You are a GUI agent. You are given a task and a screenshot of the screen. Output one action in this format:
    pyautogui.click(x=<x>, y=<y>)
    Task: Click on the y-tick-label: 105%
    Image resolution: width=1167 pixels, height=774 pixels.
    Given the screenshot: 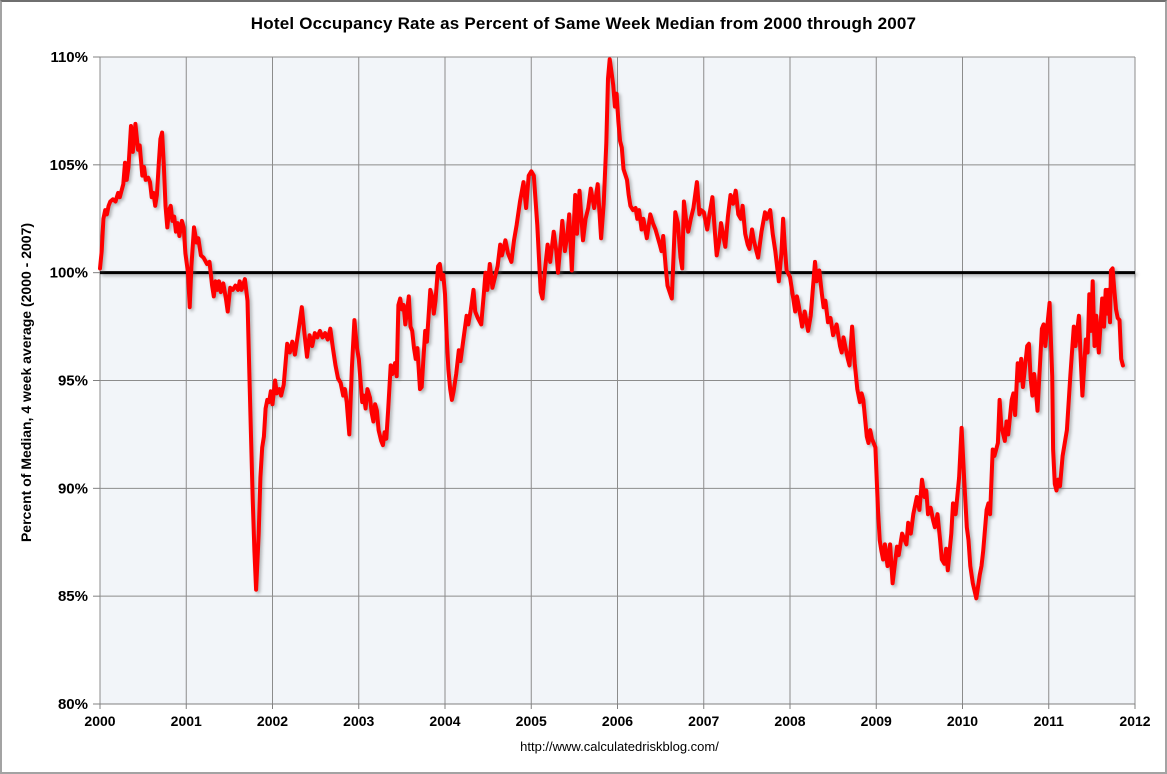 What is the action you would take?
    pyautogui.click(x=69, y=165)
    